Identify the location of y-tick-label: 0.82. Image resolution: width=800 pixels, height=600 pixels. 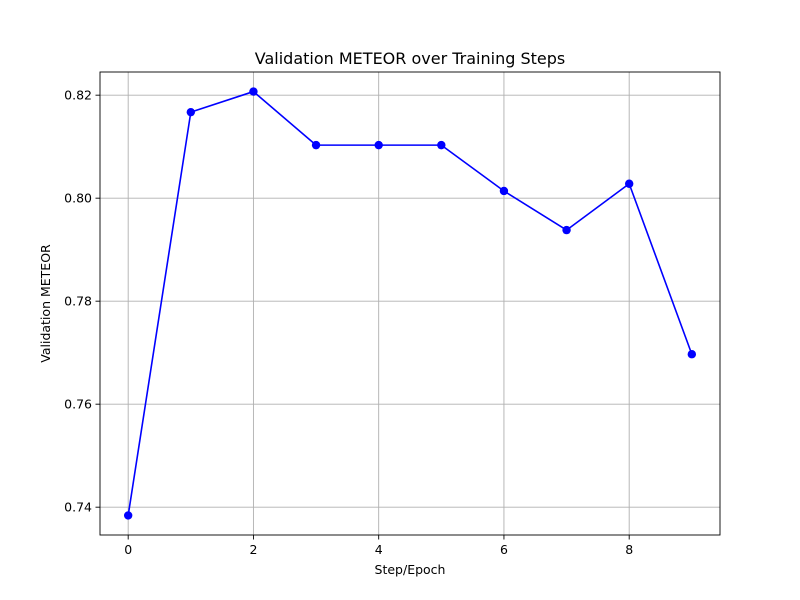
(78, 95).